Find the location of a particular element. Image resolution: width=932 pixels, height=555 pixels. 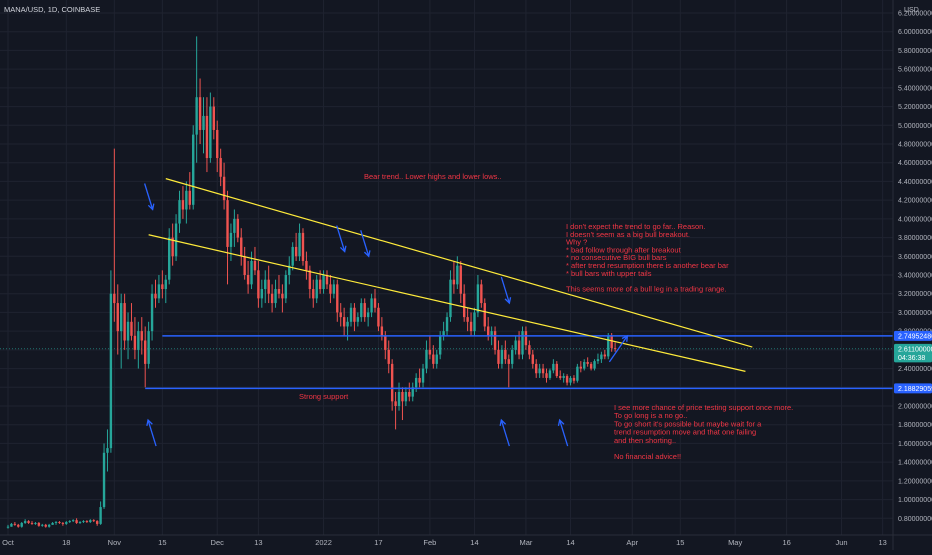

price-tag: 2.18829059 is located at coordinates (913, 388).